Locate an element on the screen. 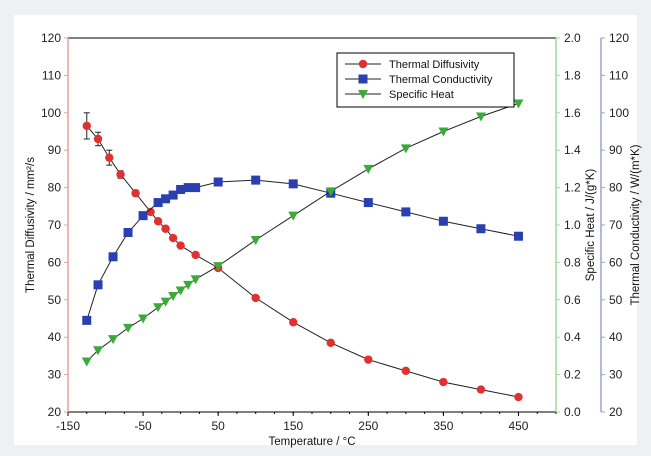 This screenshot has height=456, width=651. conductivity-tick-label: 110 is located at coordinates (618, 75).